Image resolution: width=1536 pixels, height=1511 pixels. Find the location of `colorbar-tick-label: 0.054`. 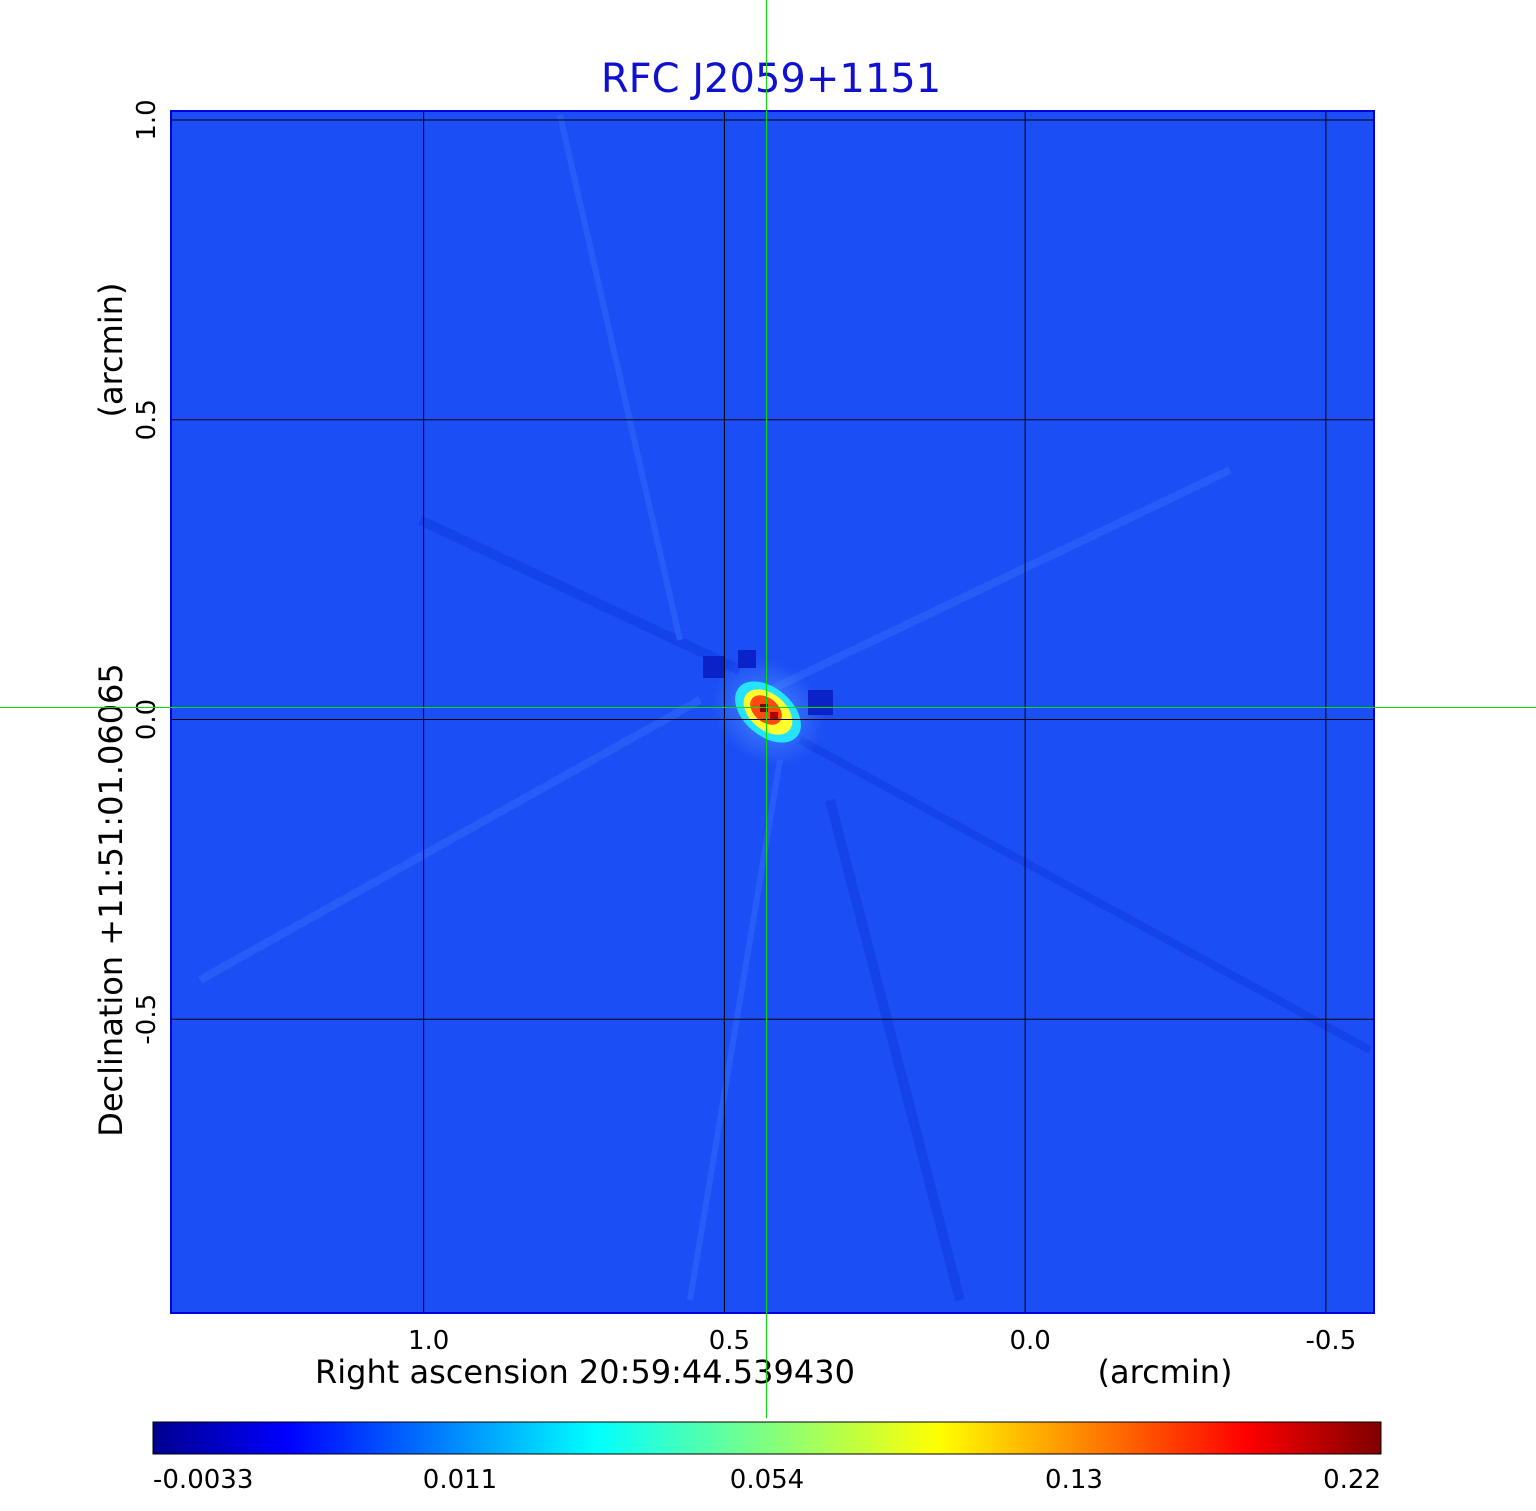

colorbar-tick-label: 0.054 is located at coordinates (767, 1480).